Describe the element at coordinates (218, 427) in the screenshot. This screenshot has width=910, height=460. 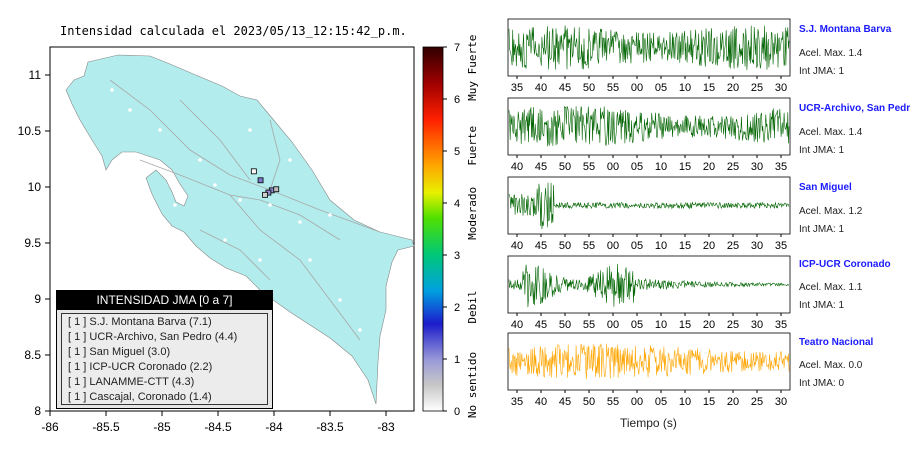
I see `x-tick-label: -84.5` at that location.